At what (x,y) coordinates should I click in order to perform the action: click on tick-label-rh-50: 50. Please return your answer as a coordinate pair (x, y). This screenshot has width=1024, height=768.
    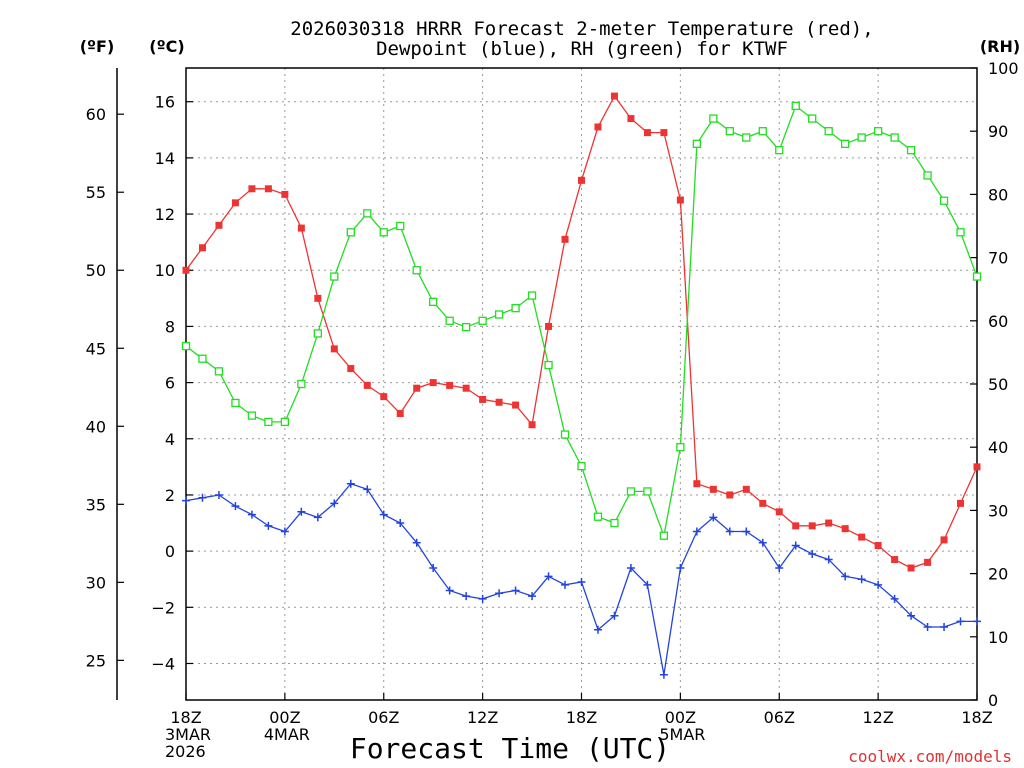
    Looking at the image, I should click on (998, 384).